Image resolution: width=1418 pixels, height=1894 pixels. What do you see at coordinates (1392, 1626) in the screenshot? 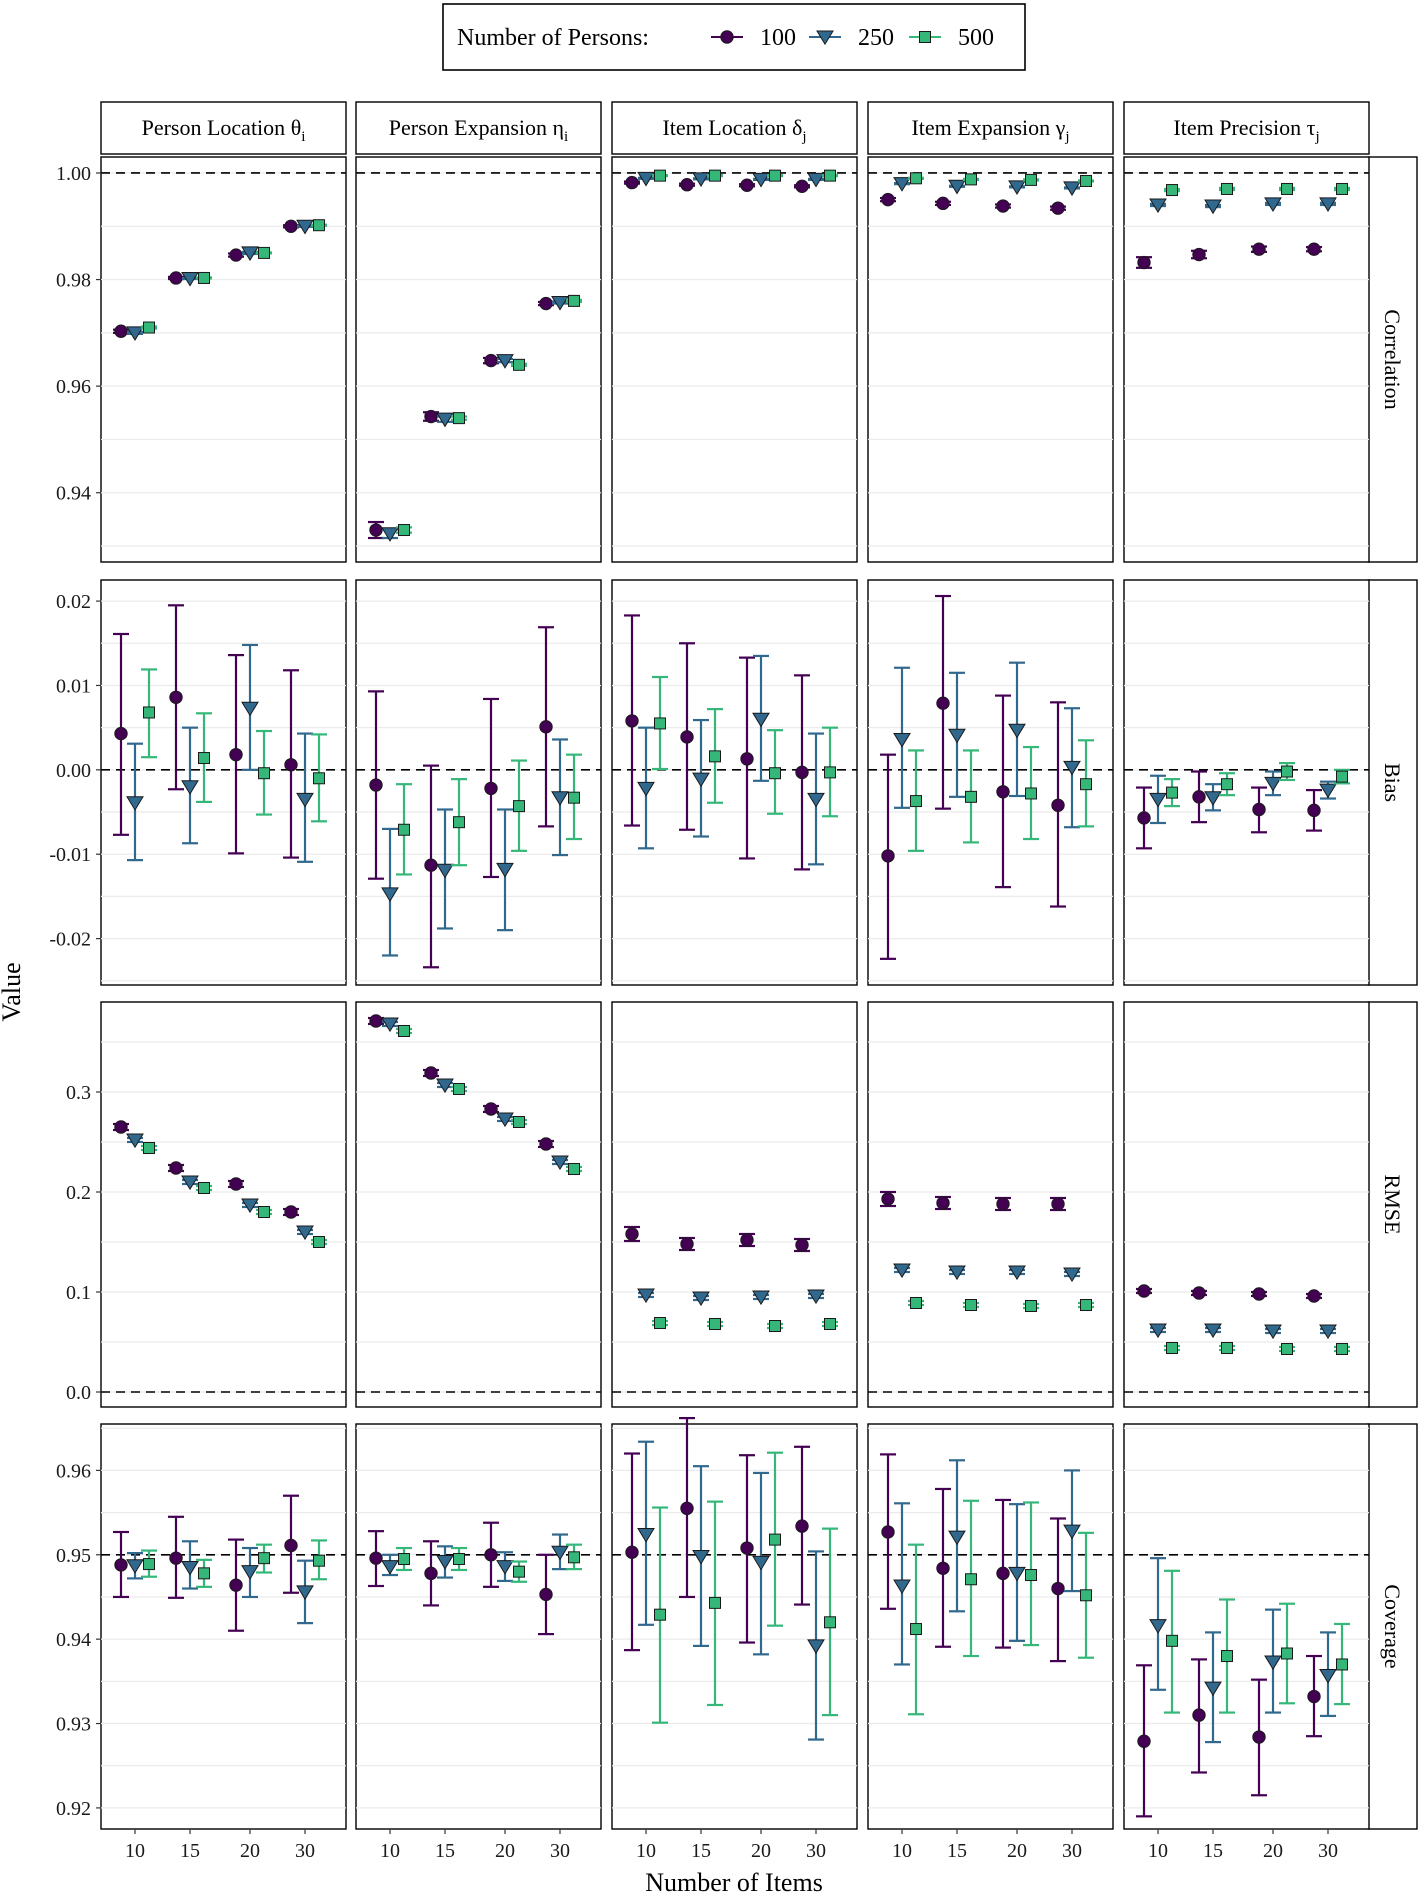
I see `row-strip: Coverage` at bounding box center [1392, 1626].